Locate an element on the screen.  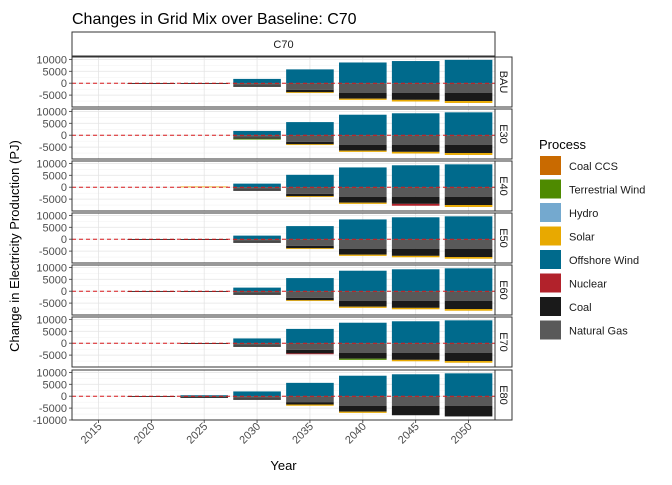
legend-title: Process is located at coordinates (562, 144).